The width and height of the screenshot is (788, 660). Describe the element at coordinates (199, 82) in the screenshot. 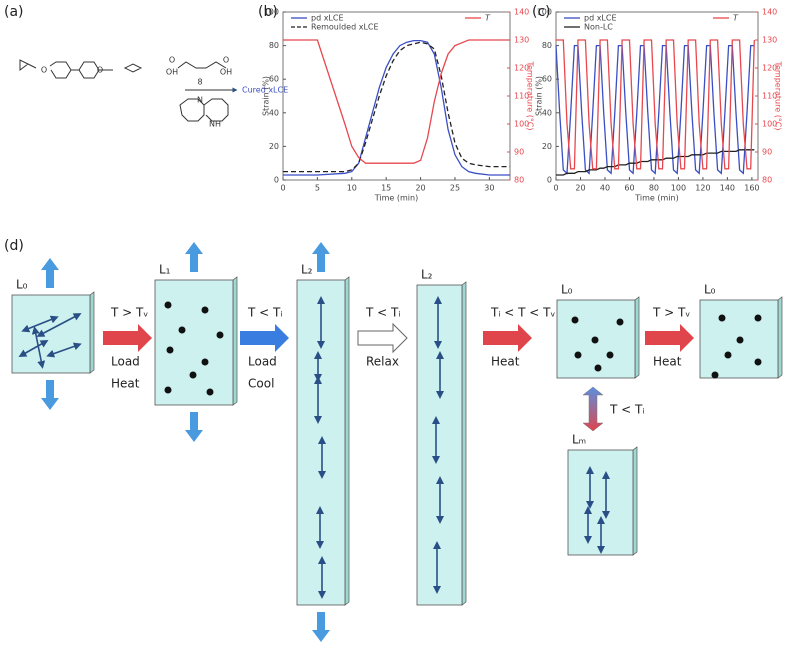

I see `atom-label: 8` at that location.